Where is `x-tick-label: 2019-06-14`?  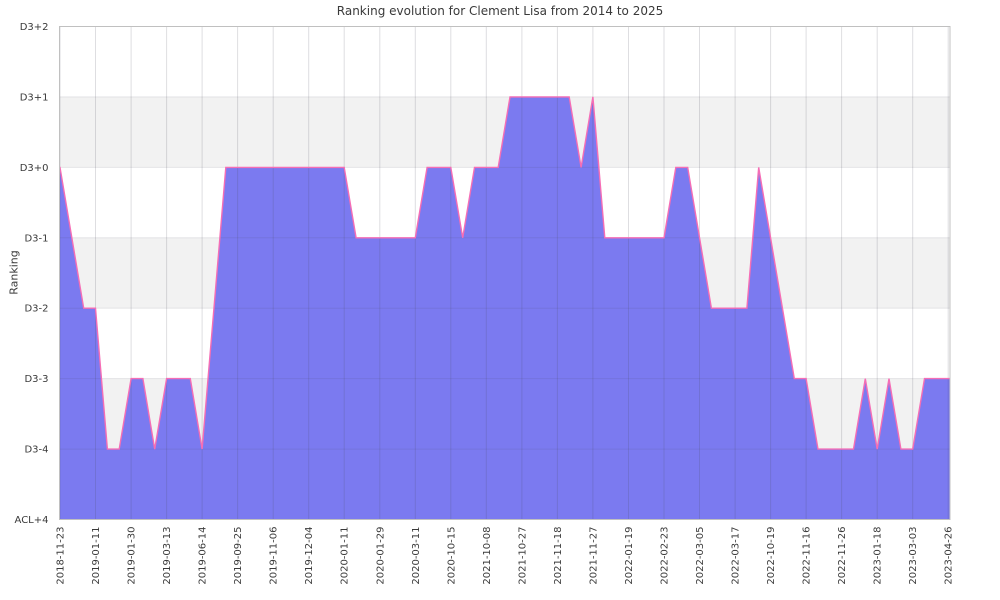 x-tick-label: 2019-06-14 is located at coordinates (203, 556).